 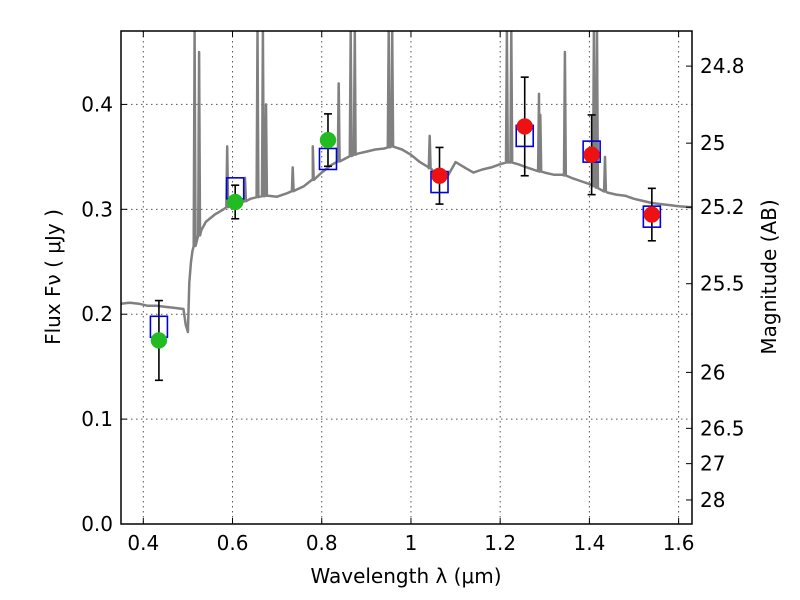 I want to click on x-tick-label: 1.4, so click(x=589, y=543).